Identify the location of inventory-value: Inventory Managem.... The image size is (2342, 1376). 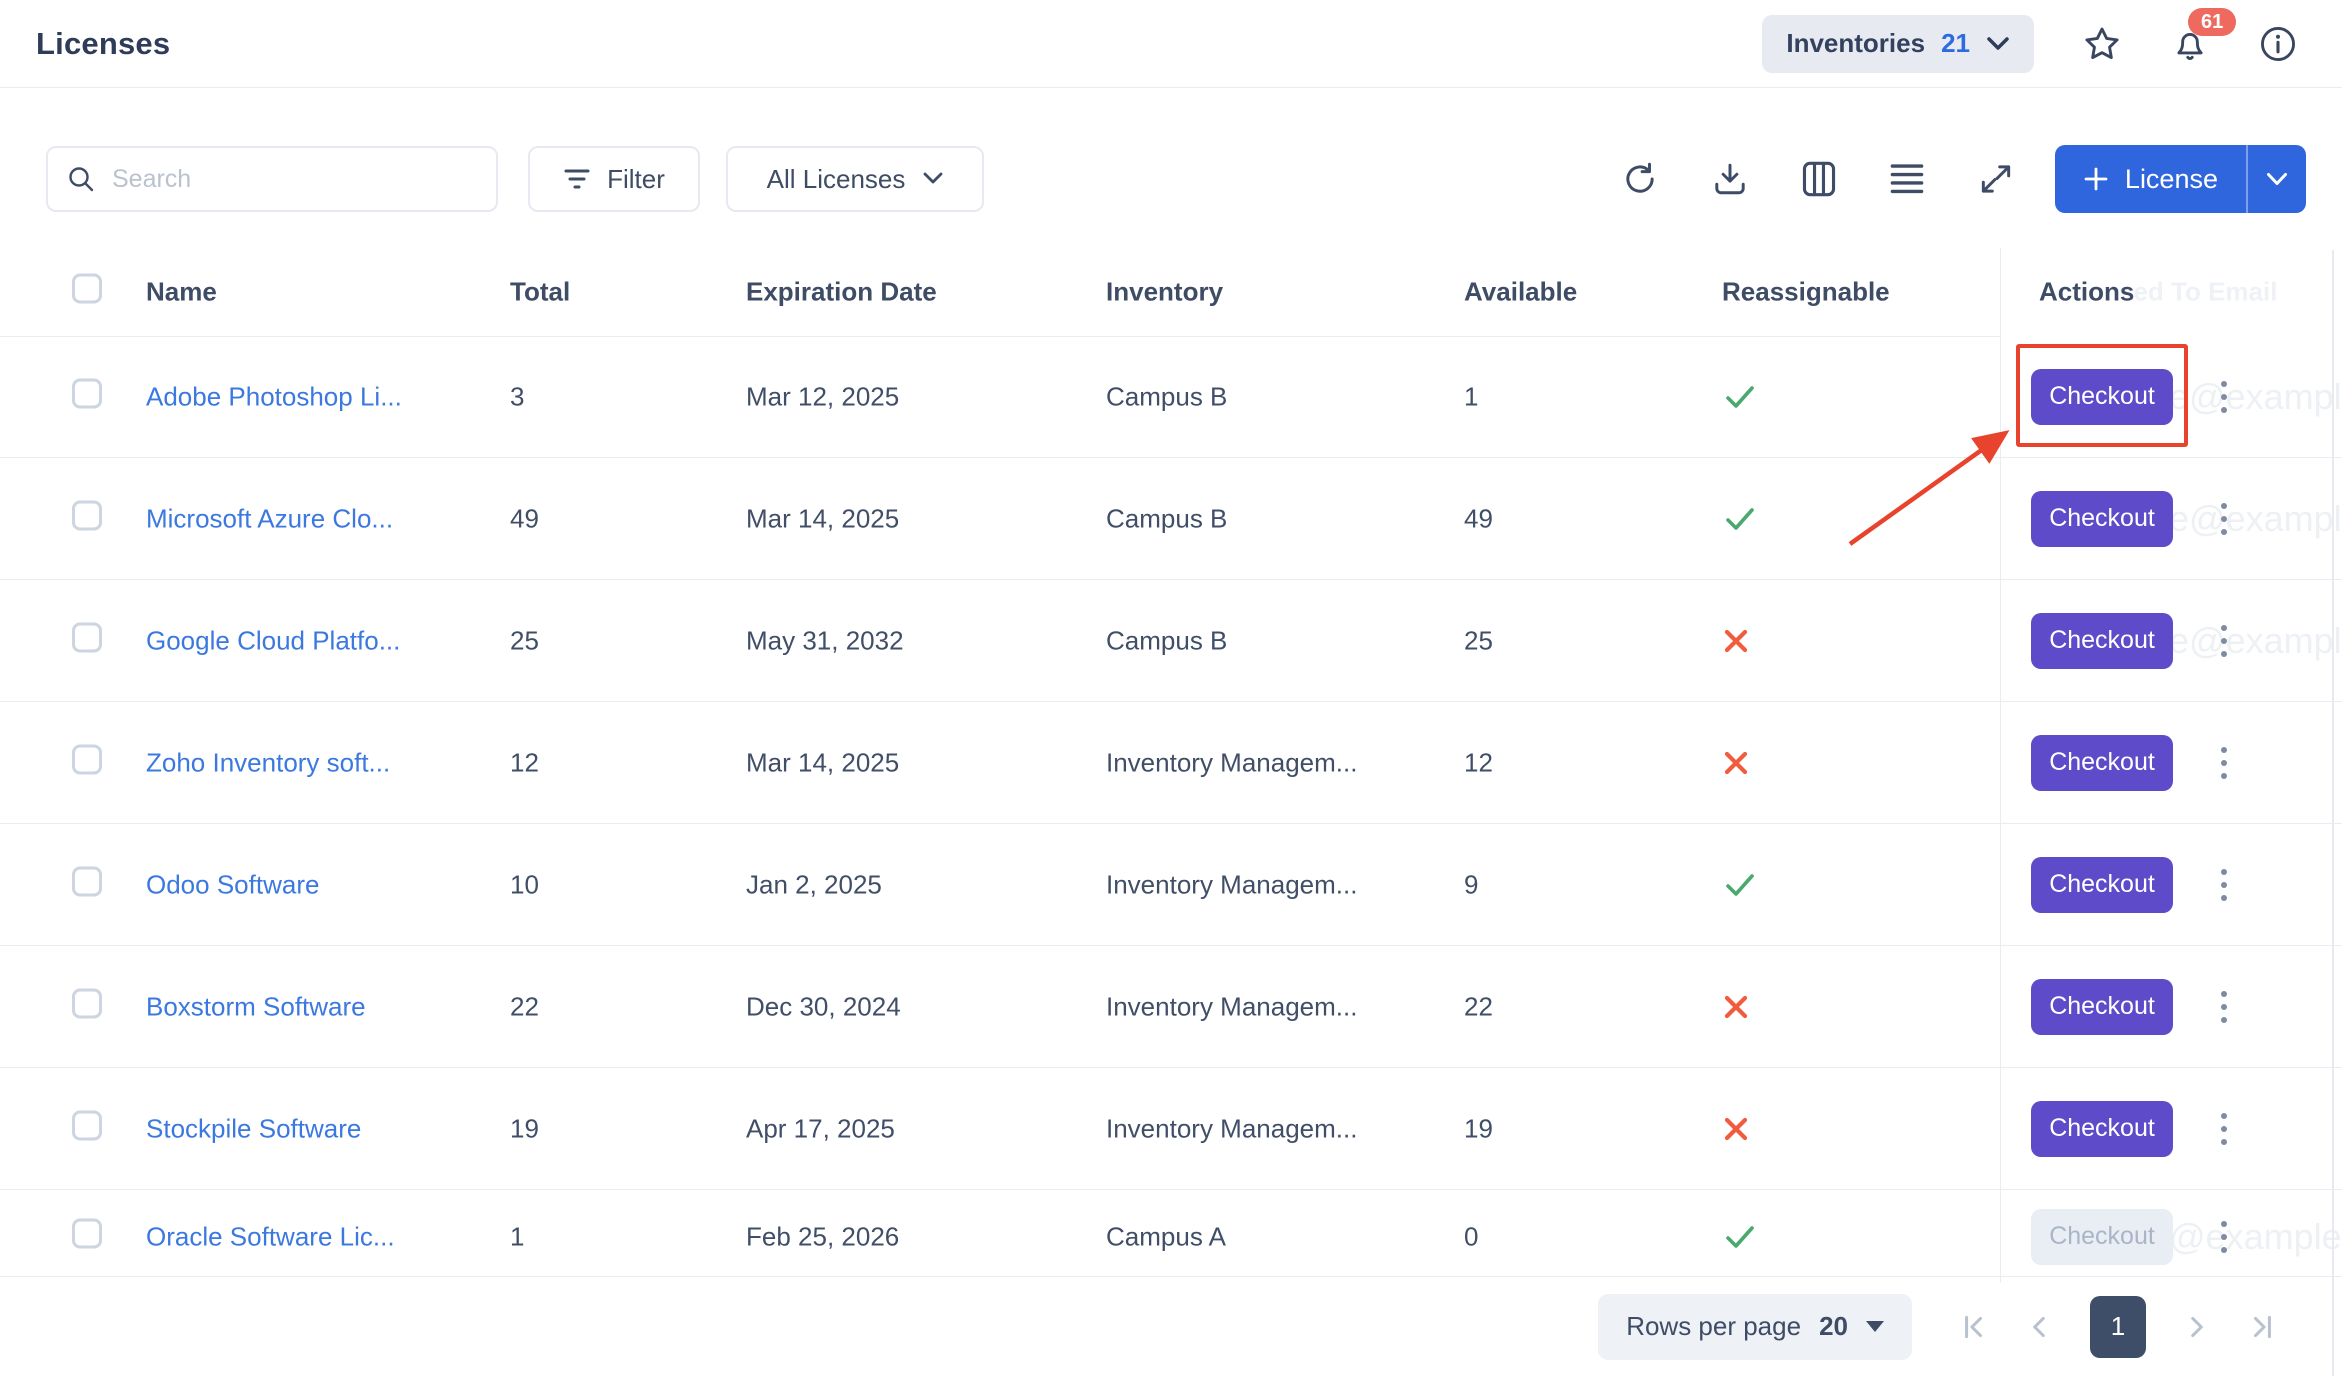
(1232, 1128).